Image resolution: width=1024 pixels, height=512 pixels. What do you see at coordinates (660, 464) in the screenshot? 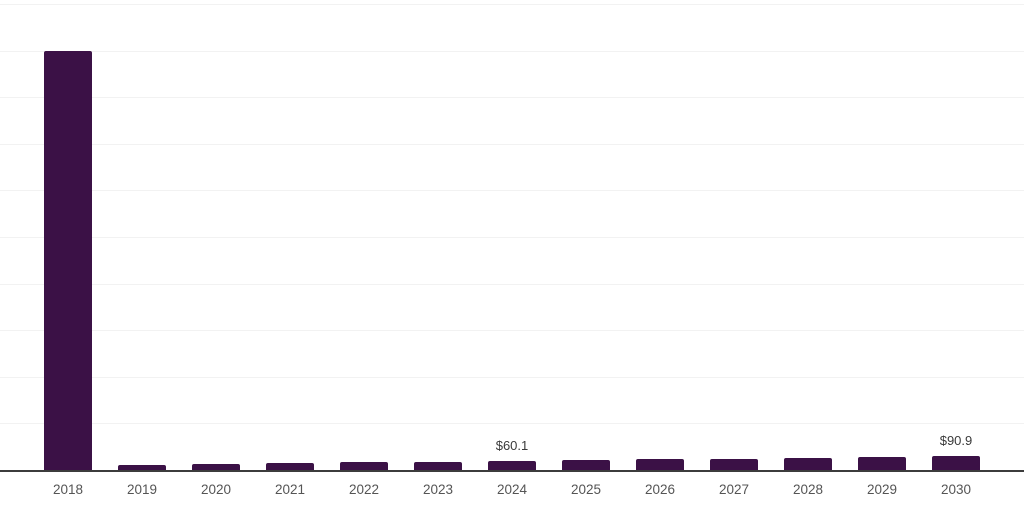
I see `bar-2026` at bounding box center [660, 464].